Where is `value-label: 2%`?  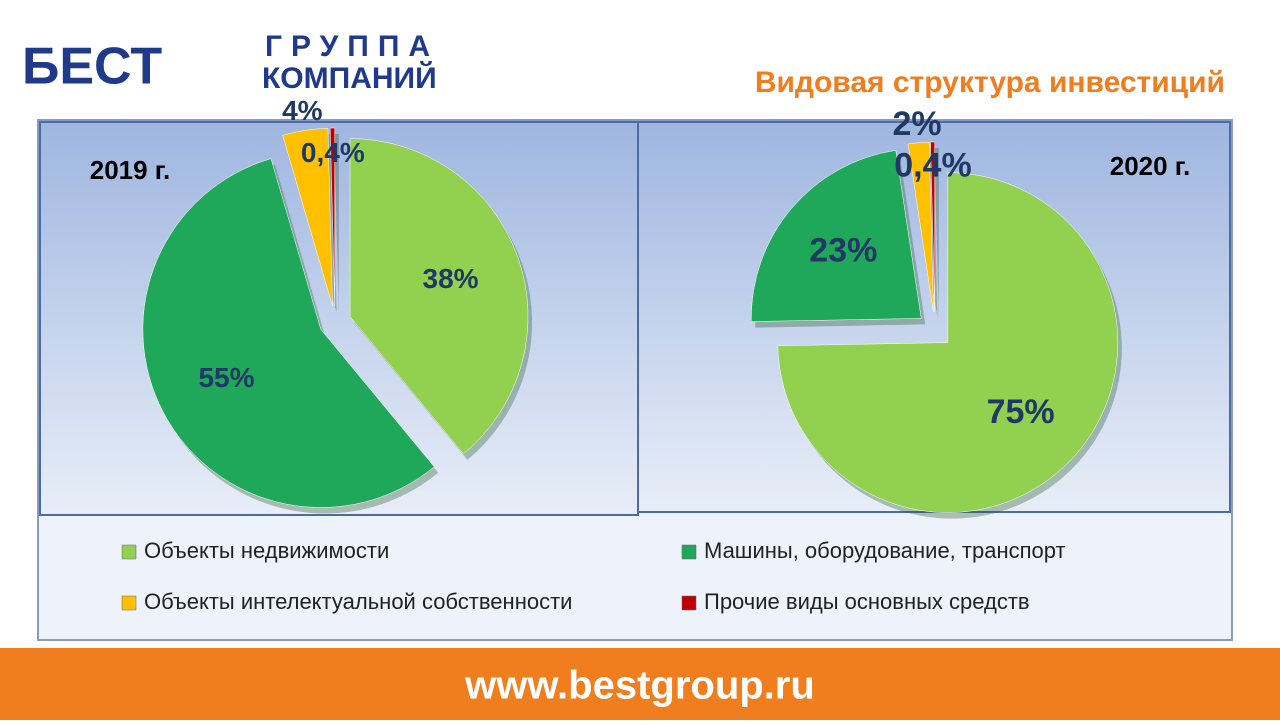
value-label: 2% is located at coordinates (916, 124).